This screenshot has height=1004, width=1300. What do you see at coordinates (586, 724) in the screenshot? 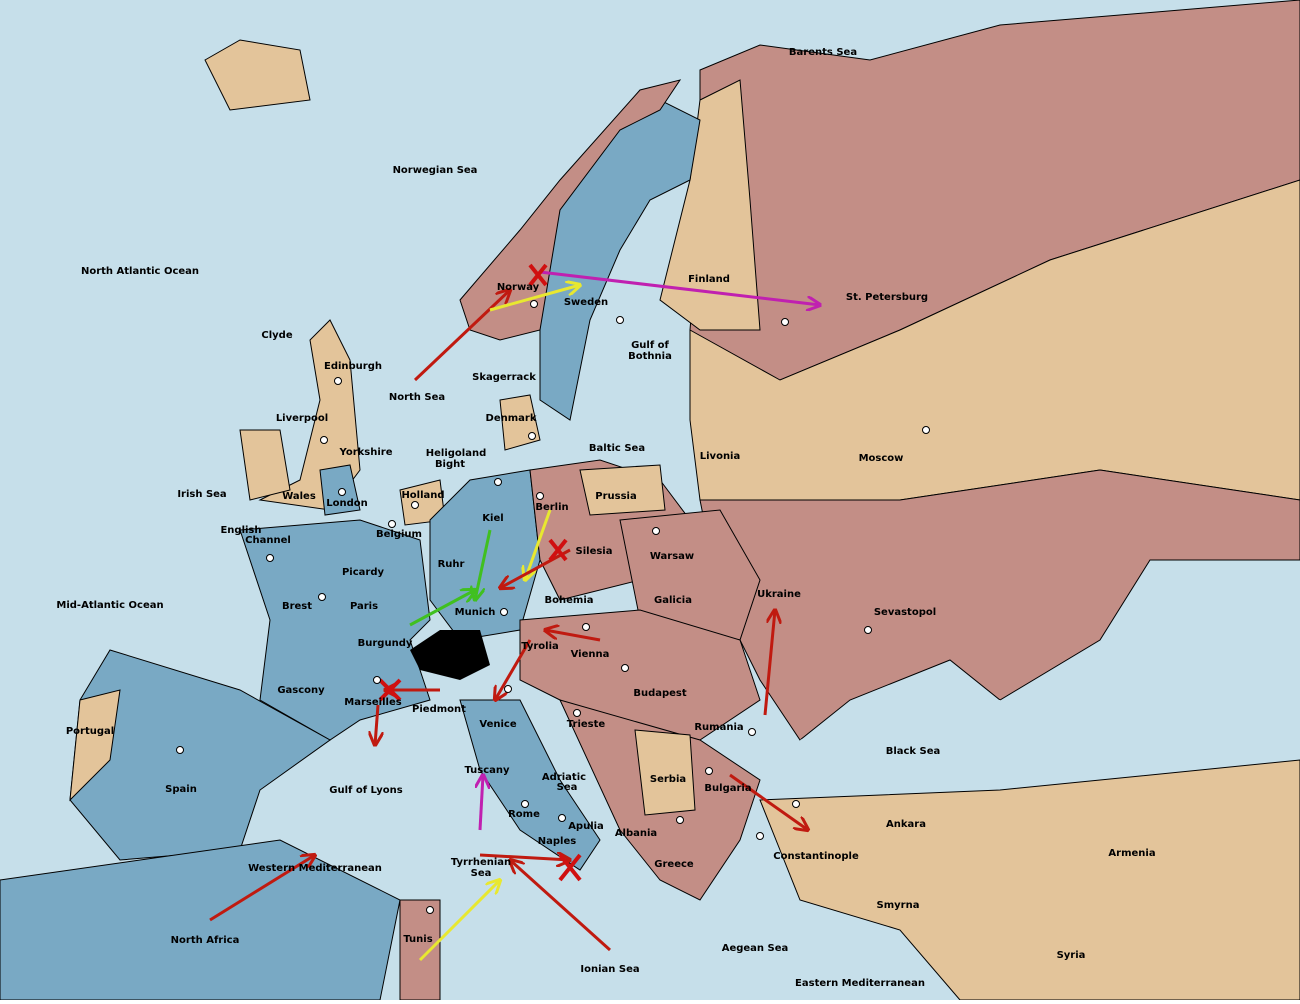
I see `territory-label: Trieste` at bounding box center [586, 724].